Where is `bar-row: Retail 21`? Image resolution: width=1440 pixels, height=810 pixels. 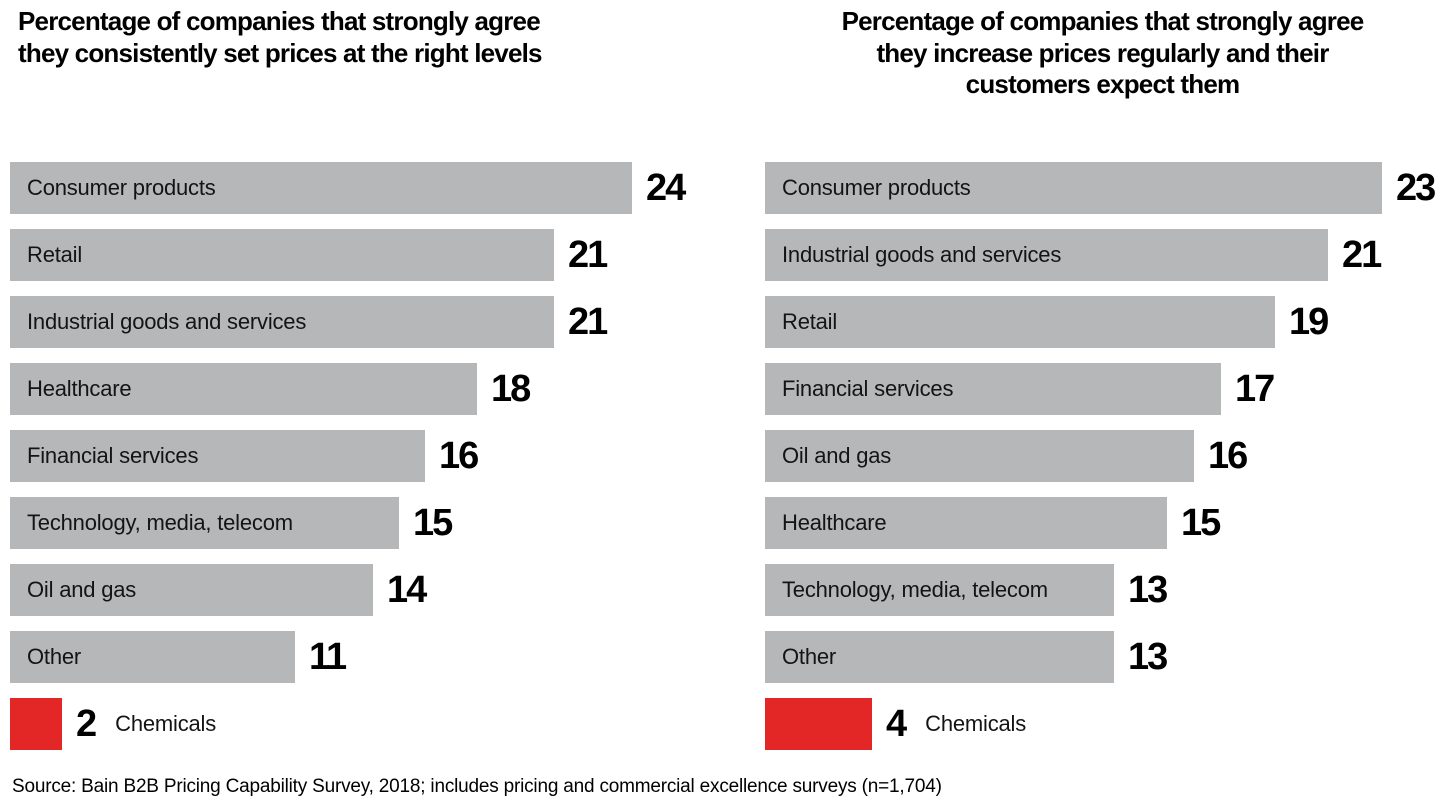 bar-row: Retail 21 is located at coordinates (360, 255).